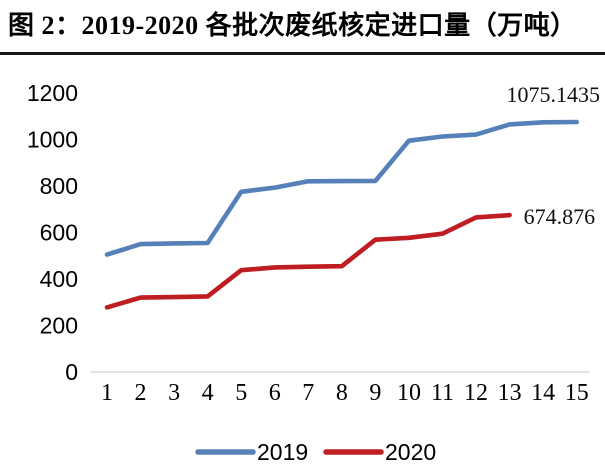 This screenshot has height=472, width=605. What do you see at coordinates (410, 452) in the screenshot?
I see `legend-label-2020: 2020` at bounding box center [410, 452].